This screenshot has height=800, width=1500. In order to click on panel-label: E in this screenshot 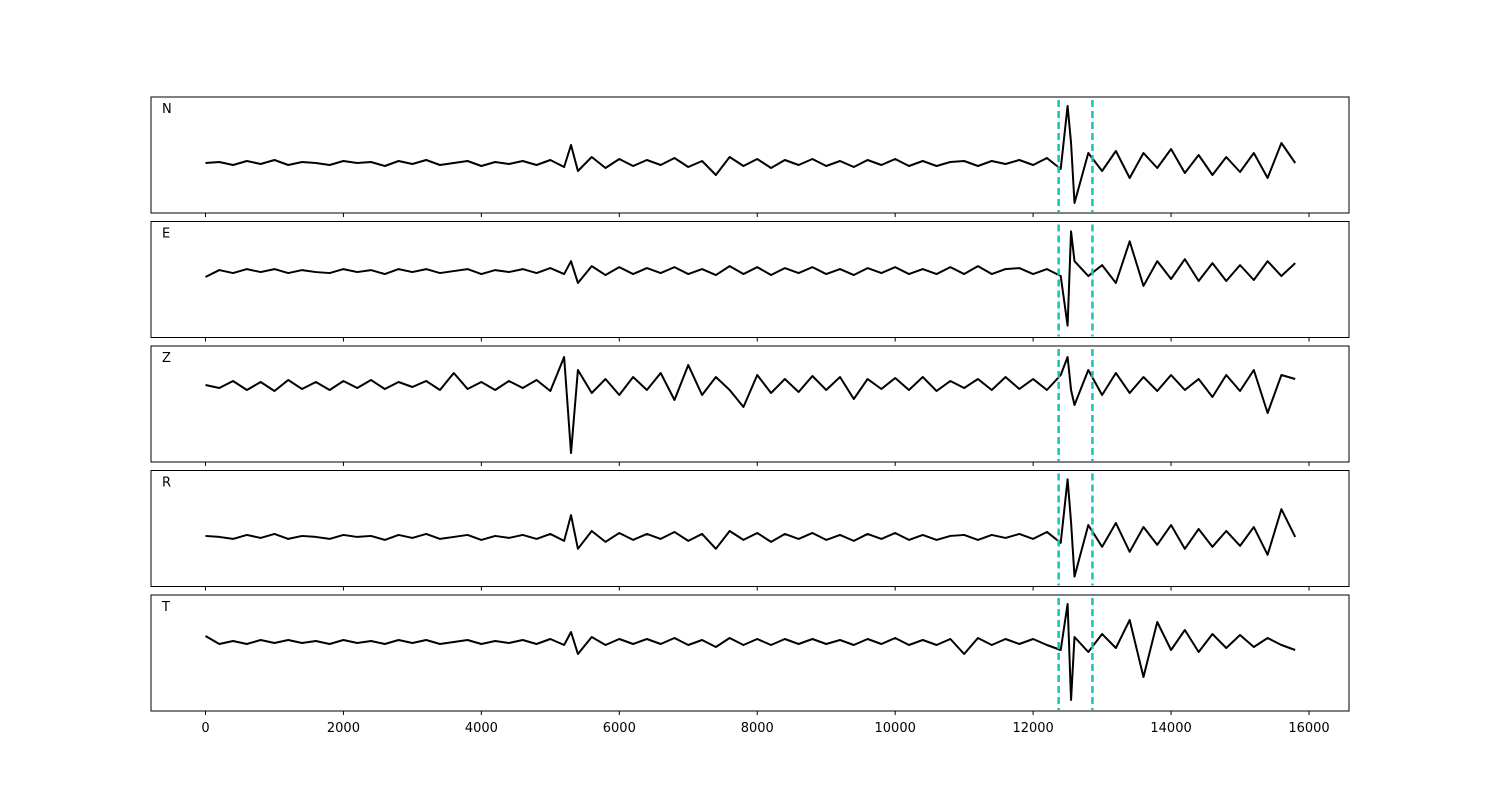, I will do `click(166, 234)`.